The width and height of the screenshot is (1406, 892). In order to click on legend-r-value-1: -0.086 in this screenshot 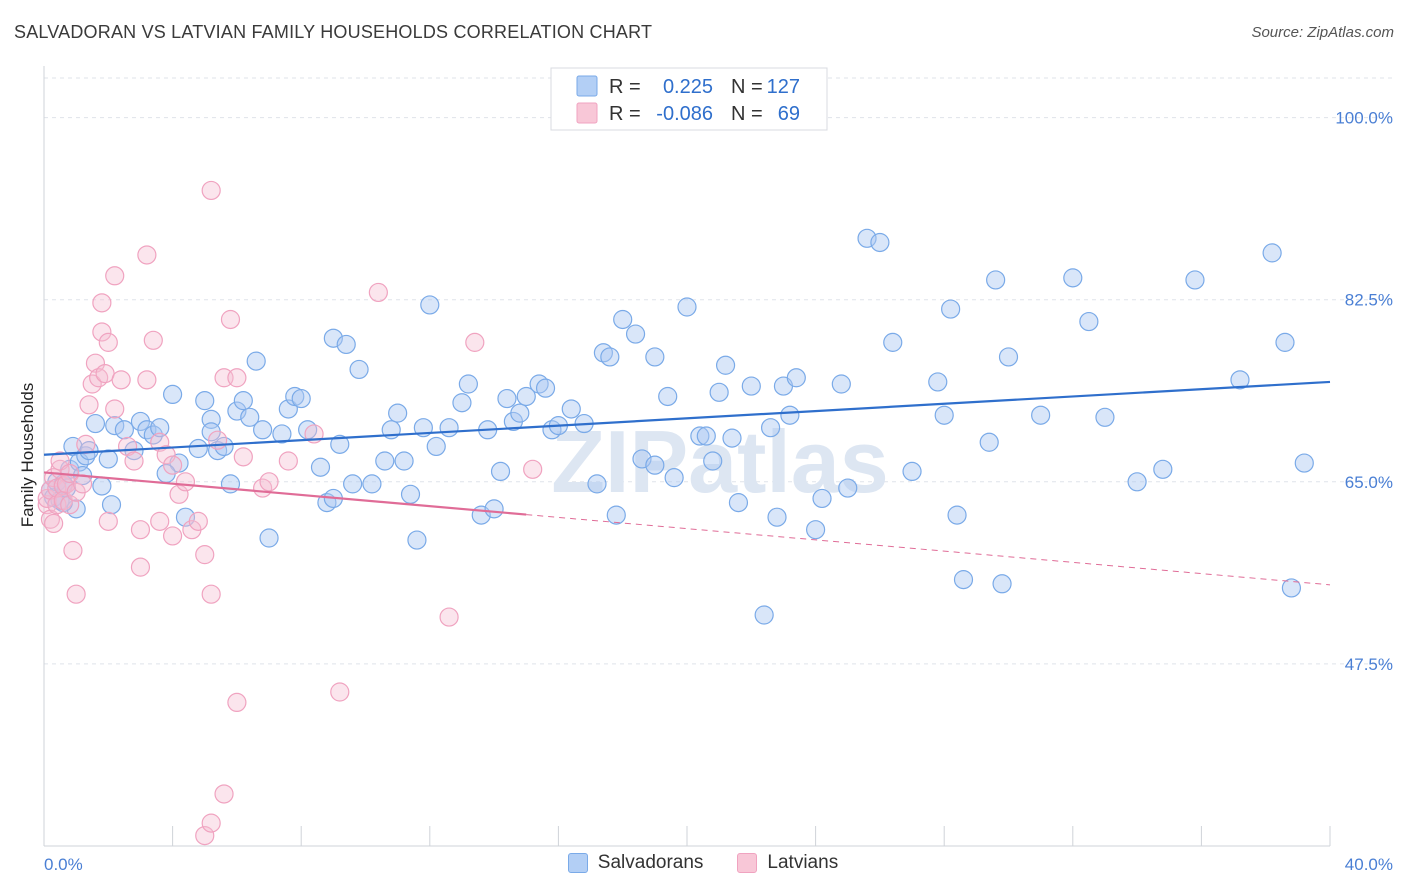, I will do `click(684, 114)`.